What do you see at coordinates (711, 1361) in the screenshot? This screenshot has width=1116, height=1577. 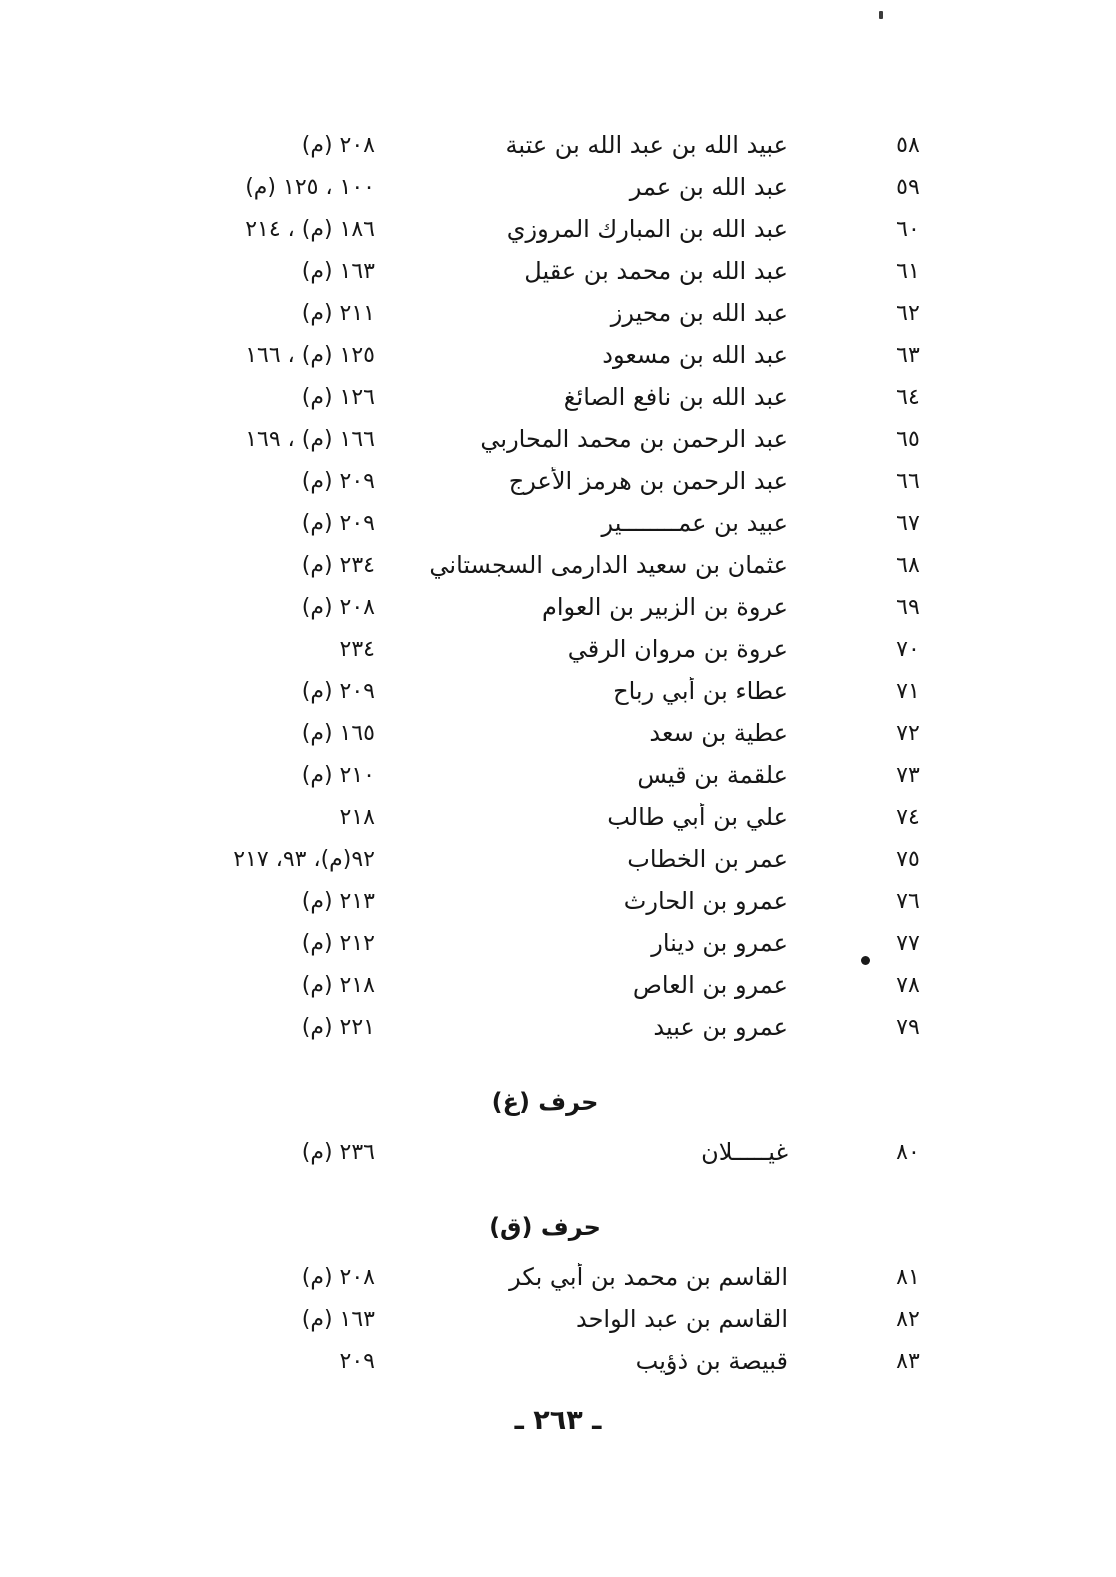 I see `row-name: قبيصة بن ذؤيب` at bounding box center [711, 1361].